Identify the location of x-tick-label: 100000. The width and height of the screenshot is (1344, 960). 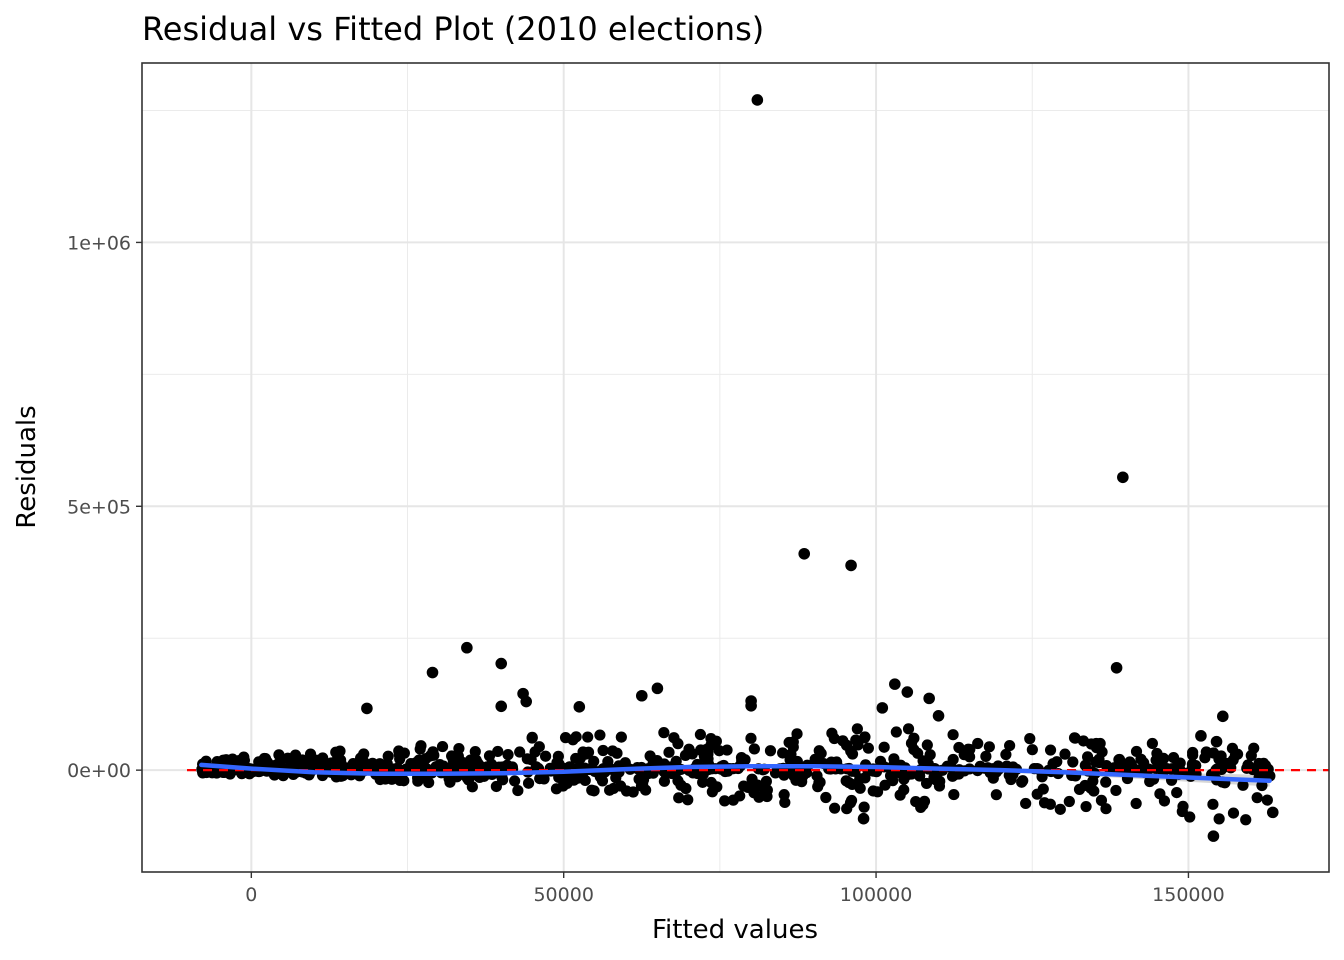
(876, 895).